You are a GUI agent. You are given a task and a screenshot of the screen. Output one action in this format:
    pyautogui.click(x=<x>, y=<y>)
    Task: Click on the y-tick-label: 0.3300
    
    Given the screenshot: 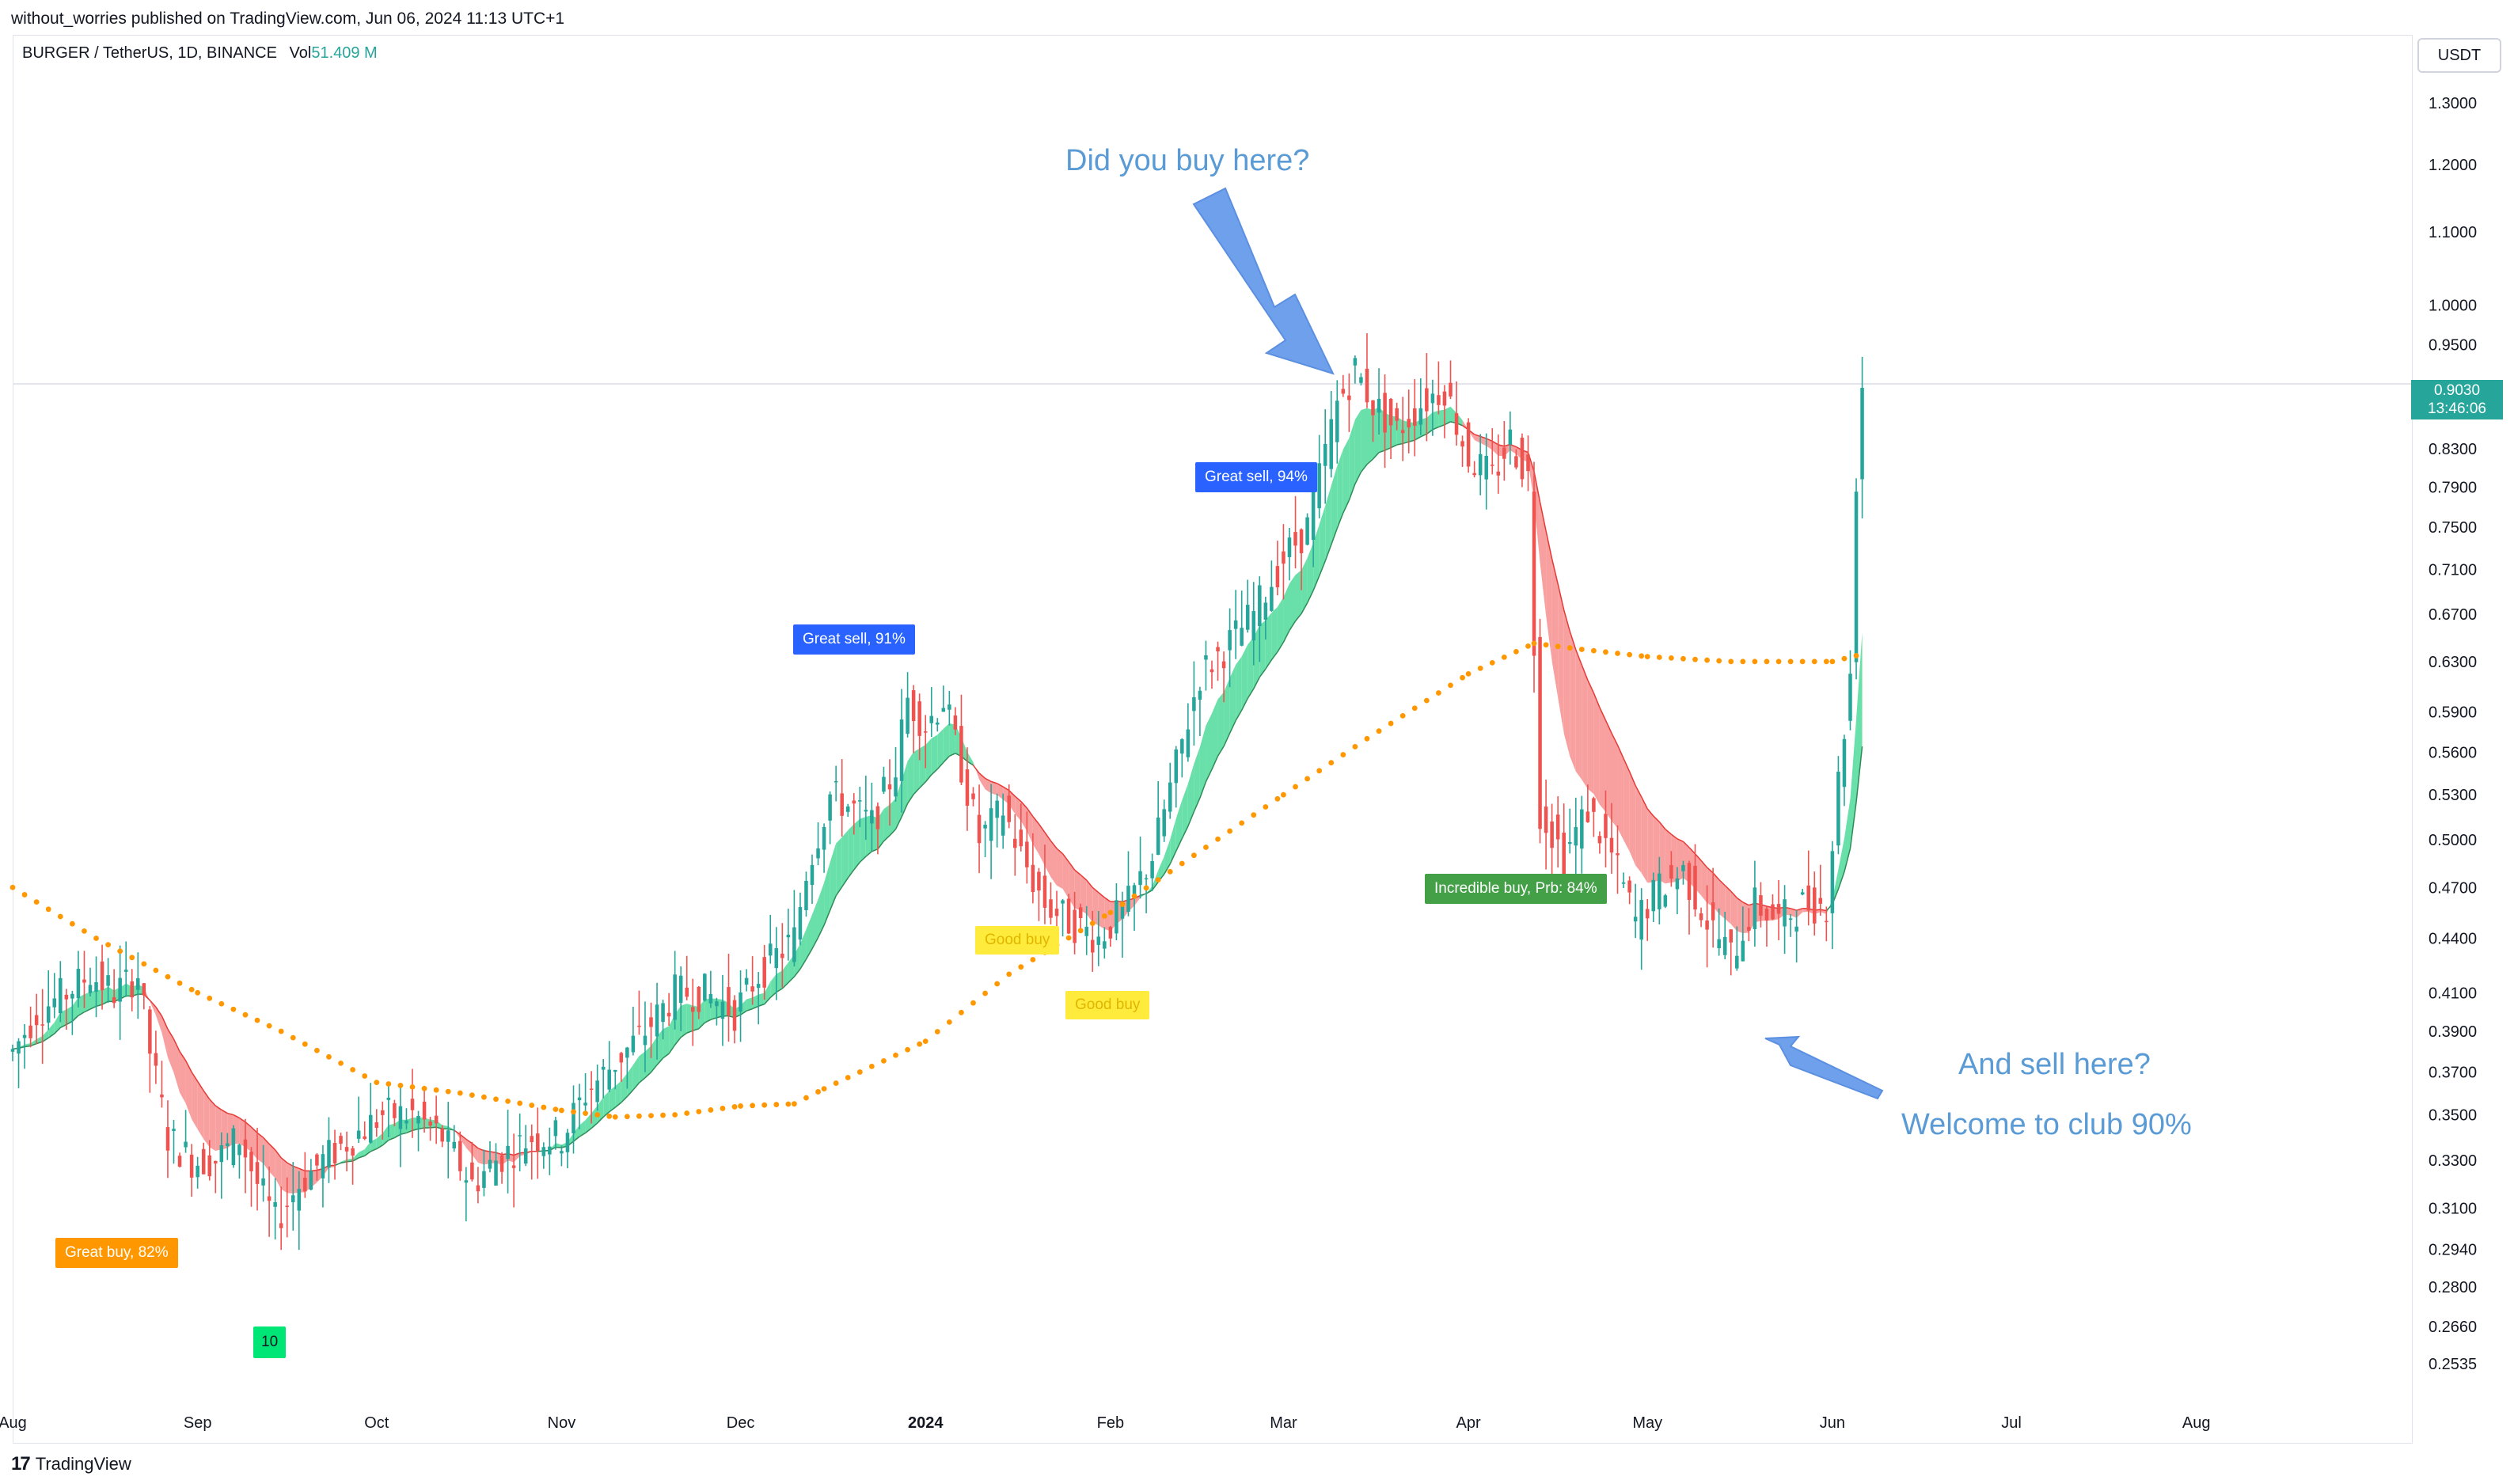 What is the action you would take?
    pyautogui.click(x=2453, y=1161)
    